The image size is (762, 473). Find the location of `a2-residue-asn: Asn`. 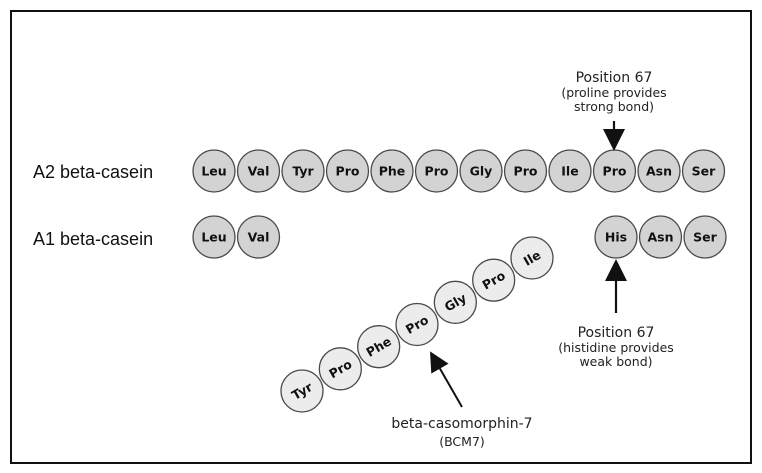

a2-residue-asn: Asn is located at coordinates (659, 171).